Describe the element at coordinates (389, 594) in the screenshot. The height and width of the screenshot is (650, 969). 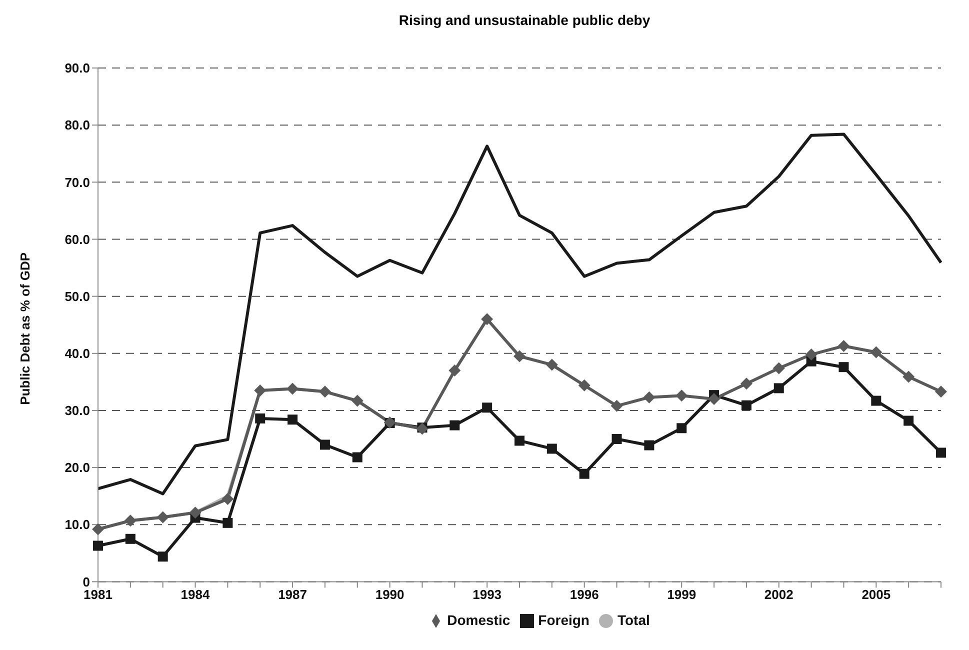
I see `x-tick-label: 1990` at that location.